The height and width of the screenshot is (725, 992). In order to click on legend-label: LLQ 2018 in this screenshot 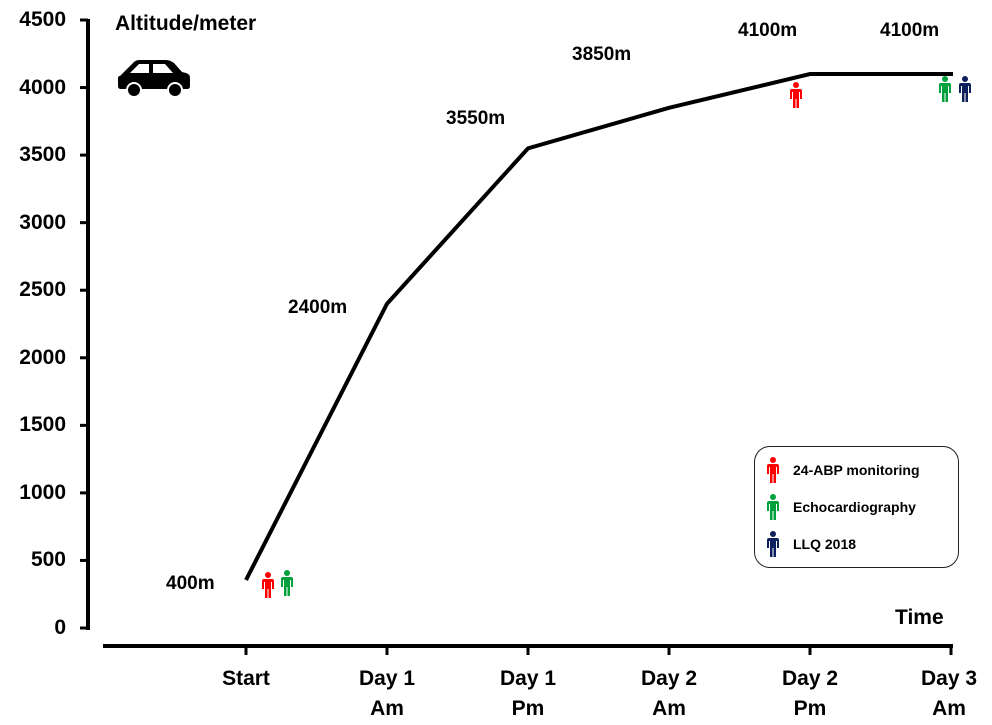, I will do `click(825, 544)`.